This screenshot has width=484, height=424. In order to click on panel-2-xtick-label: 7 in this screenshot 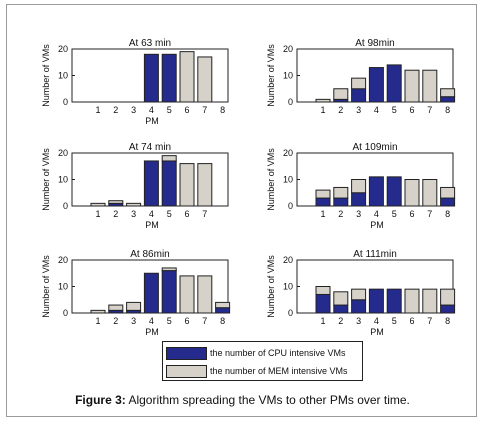, I will do `click(429, 110)`.